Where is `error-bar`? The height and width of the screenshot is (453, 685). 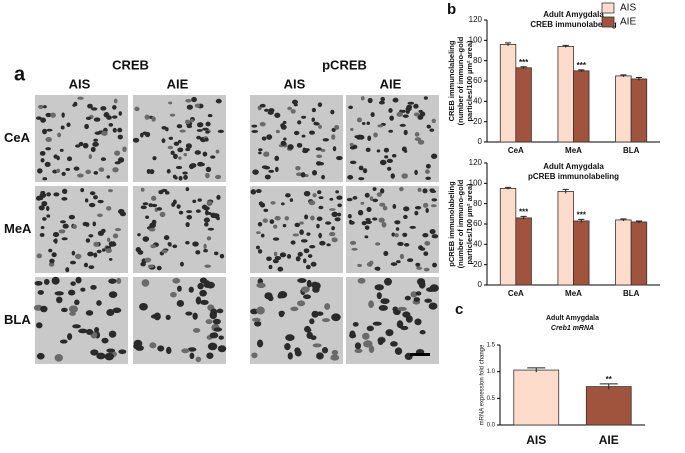 error-bar is located at coordinates (581, 70).